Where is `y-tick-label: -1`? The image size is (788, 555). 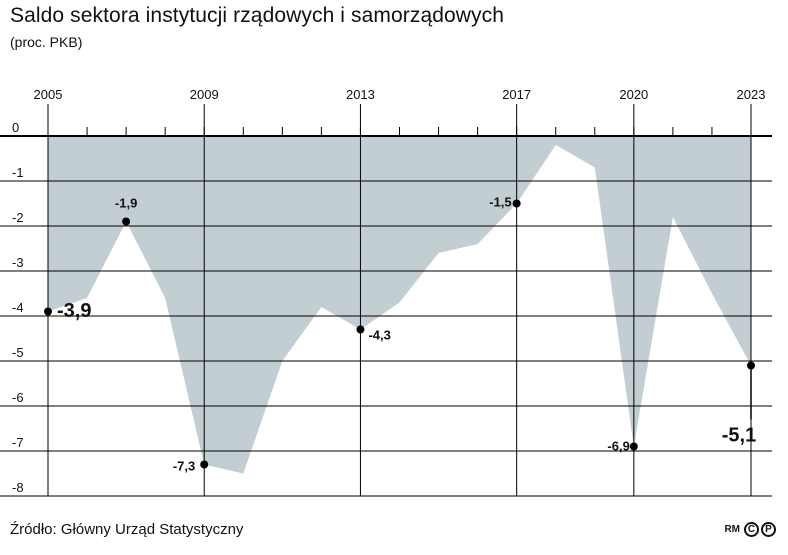 y-tick-label: -1 is located at coordinates (18, 172).